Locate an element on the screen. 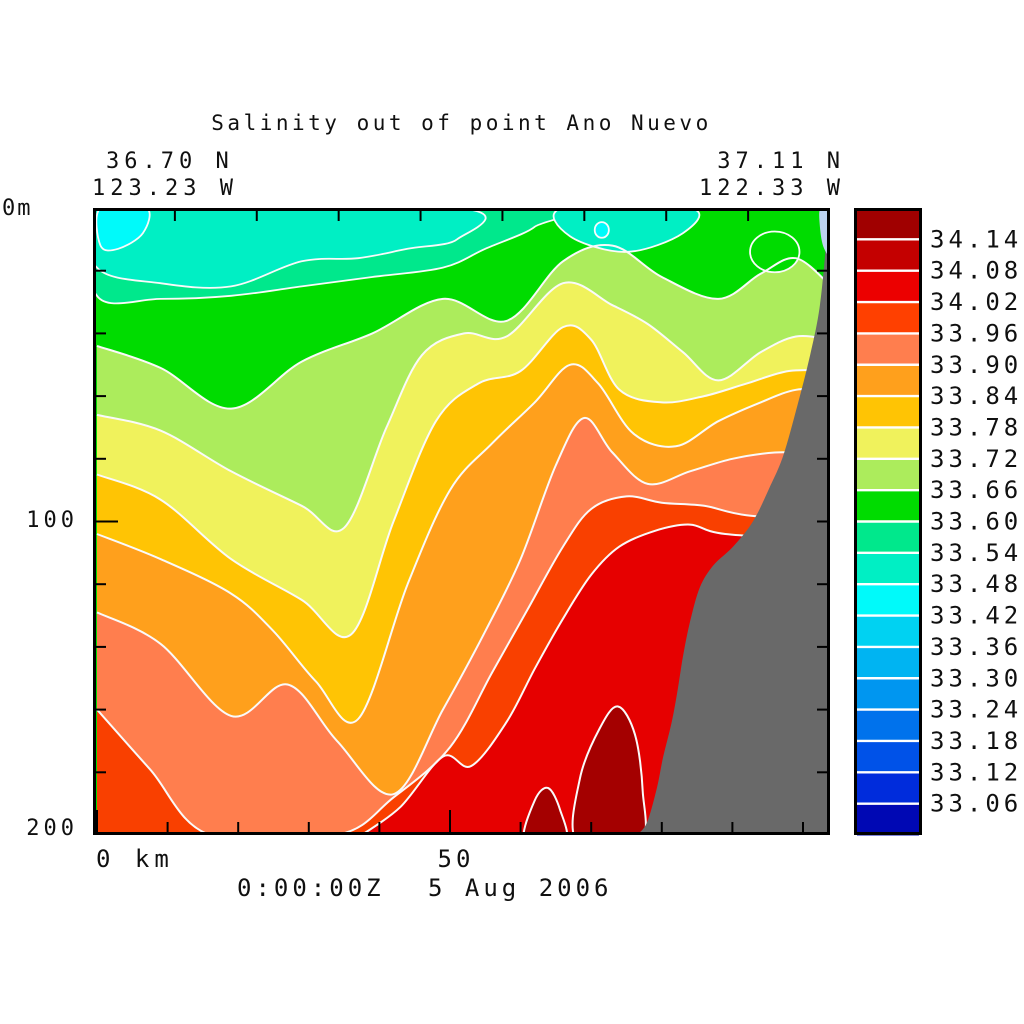 The height and width of the screenshot is (1024, 1024). right-longitude-label: 122.33 W is located at coordinates (772, 188).